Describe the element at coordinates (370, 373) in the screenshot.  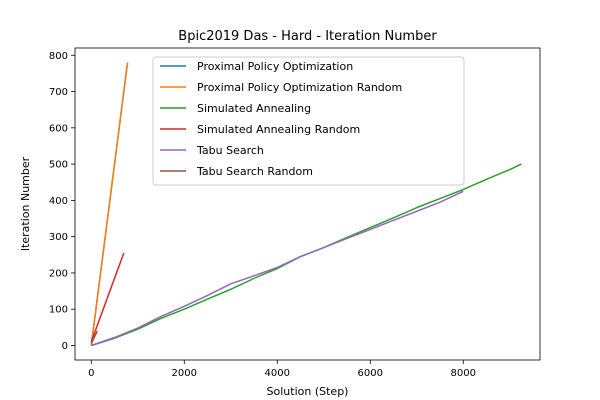
I see `x-tick-label: 6000` at that location.